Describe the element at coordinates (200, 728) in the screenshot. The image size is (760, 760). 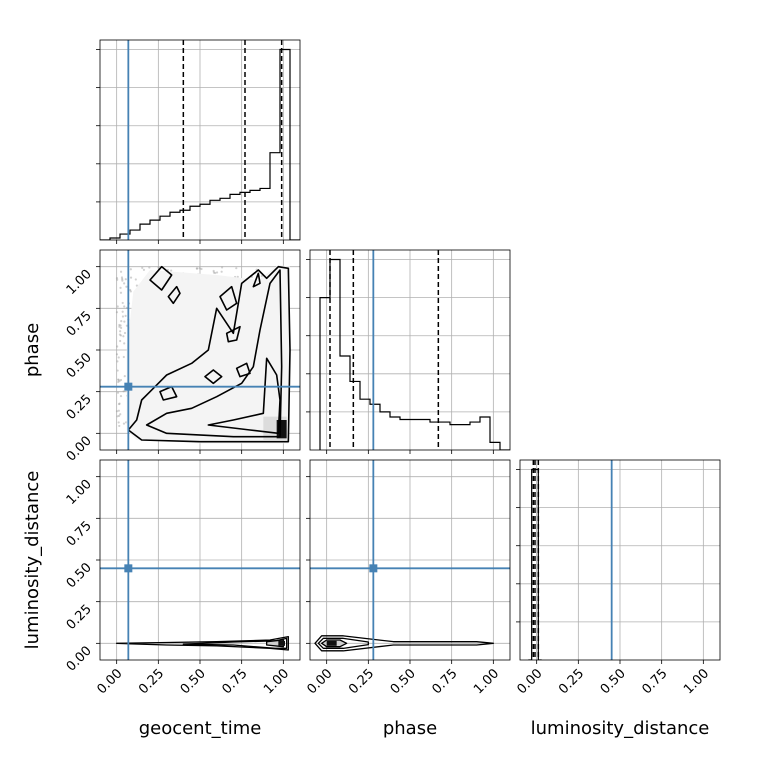
I see `x-axis-label-geocent_time: geocent_time` at that location.